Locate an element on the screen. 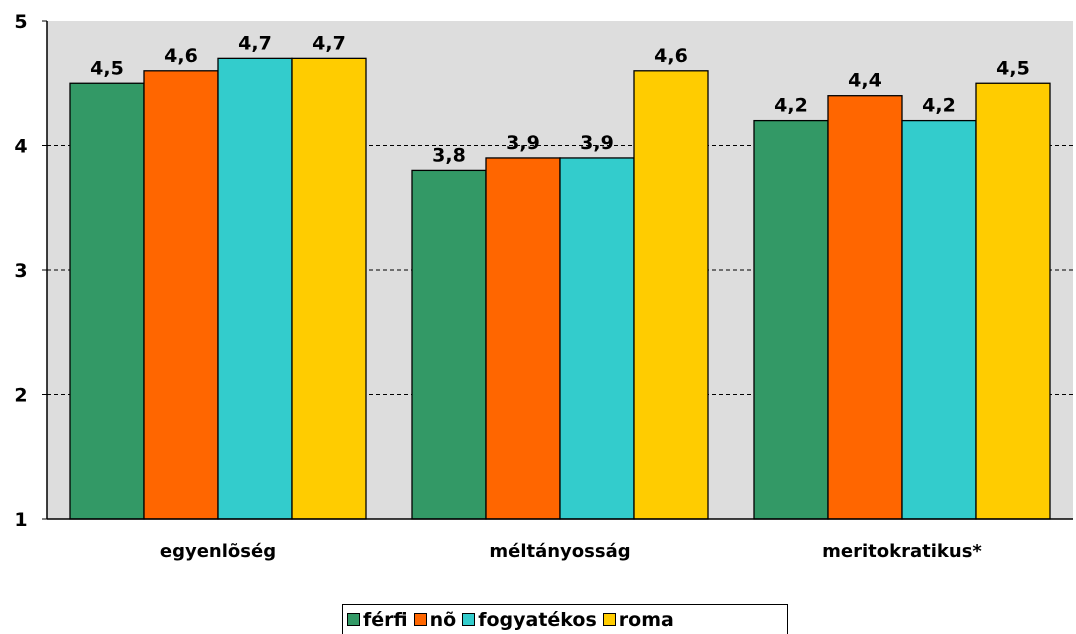  legend-label-fogyatekos: fogyatékos is located at coordinates (537, 619).